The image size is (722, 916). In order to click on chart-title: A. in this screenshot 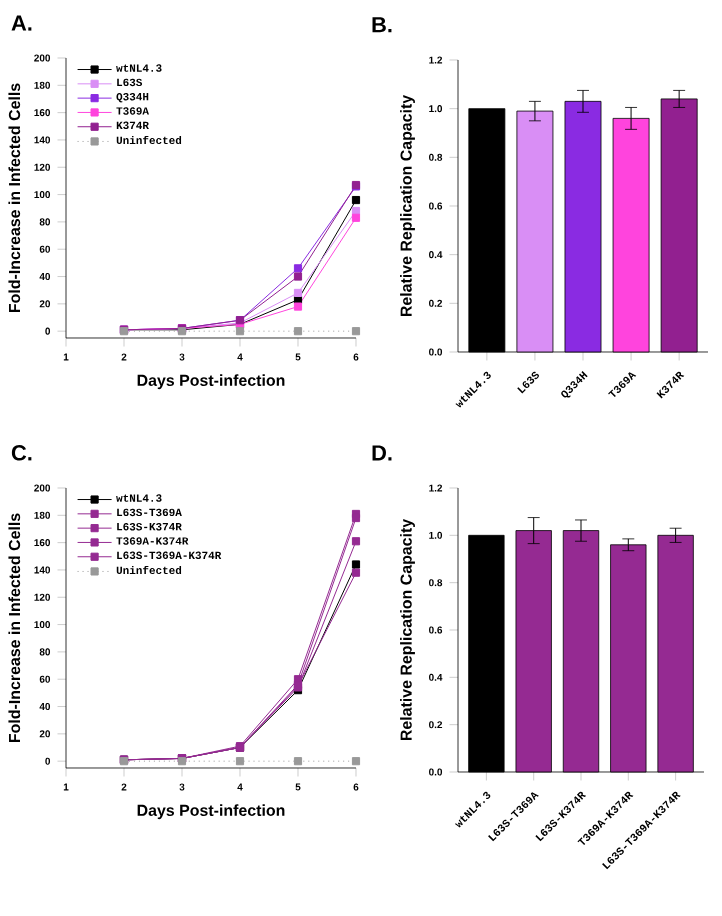, I will do `click(21, 23)`.